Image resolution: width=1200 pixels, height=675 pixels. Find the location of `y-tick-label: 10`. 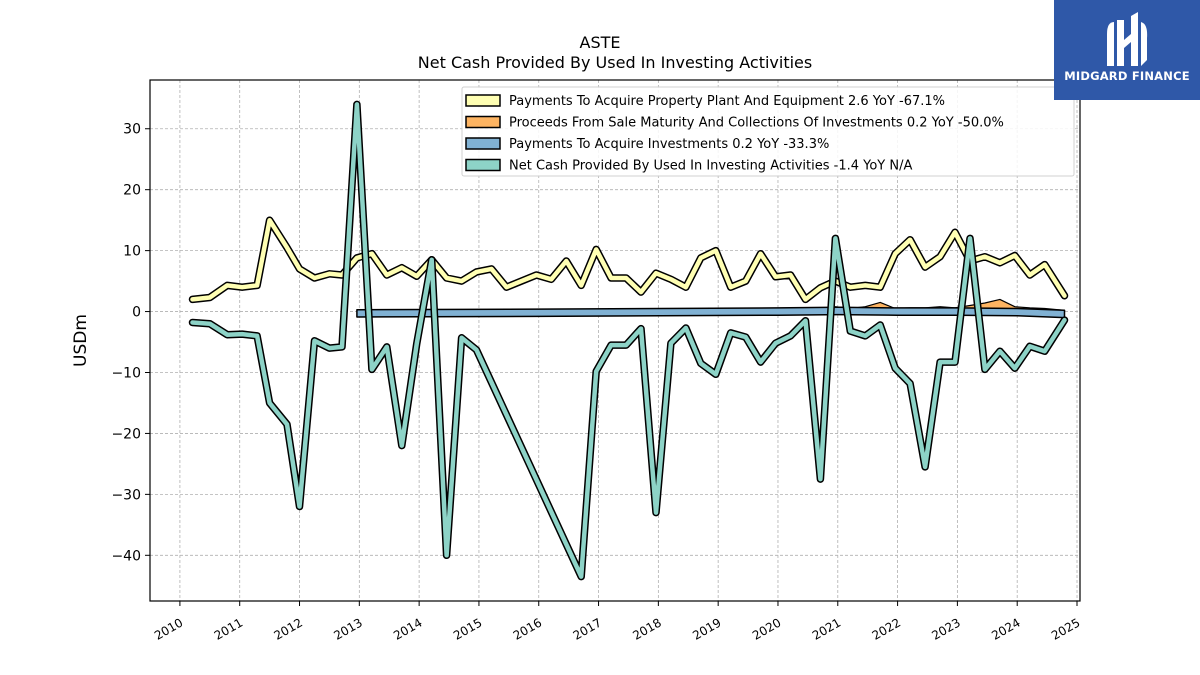

y-tick-label: 10 is located at coordinates (132, 252).